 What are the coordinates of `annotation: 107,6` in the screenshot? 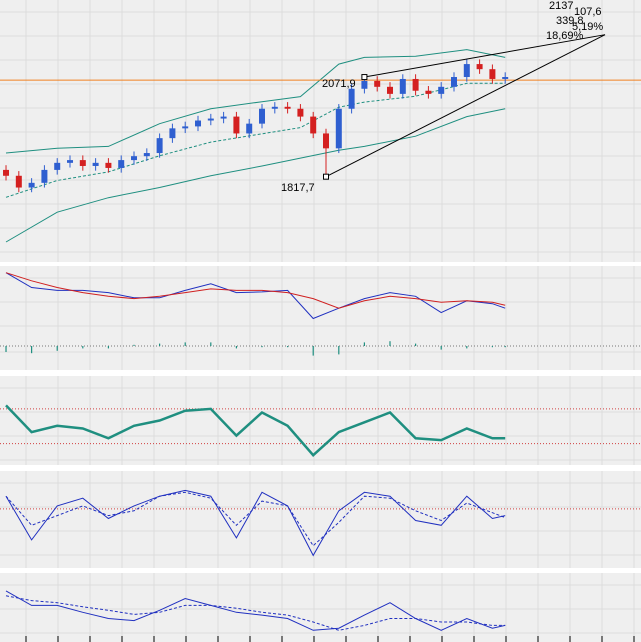 It's located at (588, 12).